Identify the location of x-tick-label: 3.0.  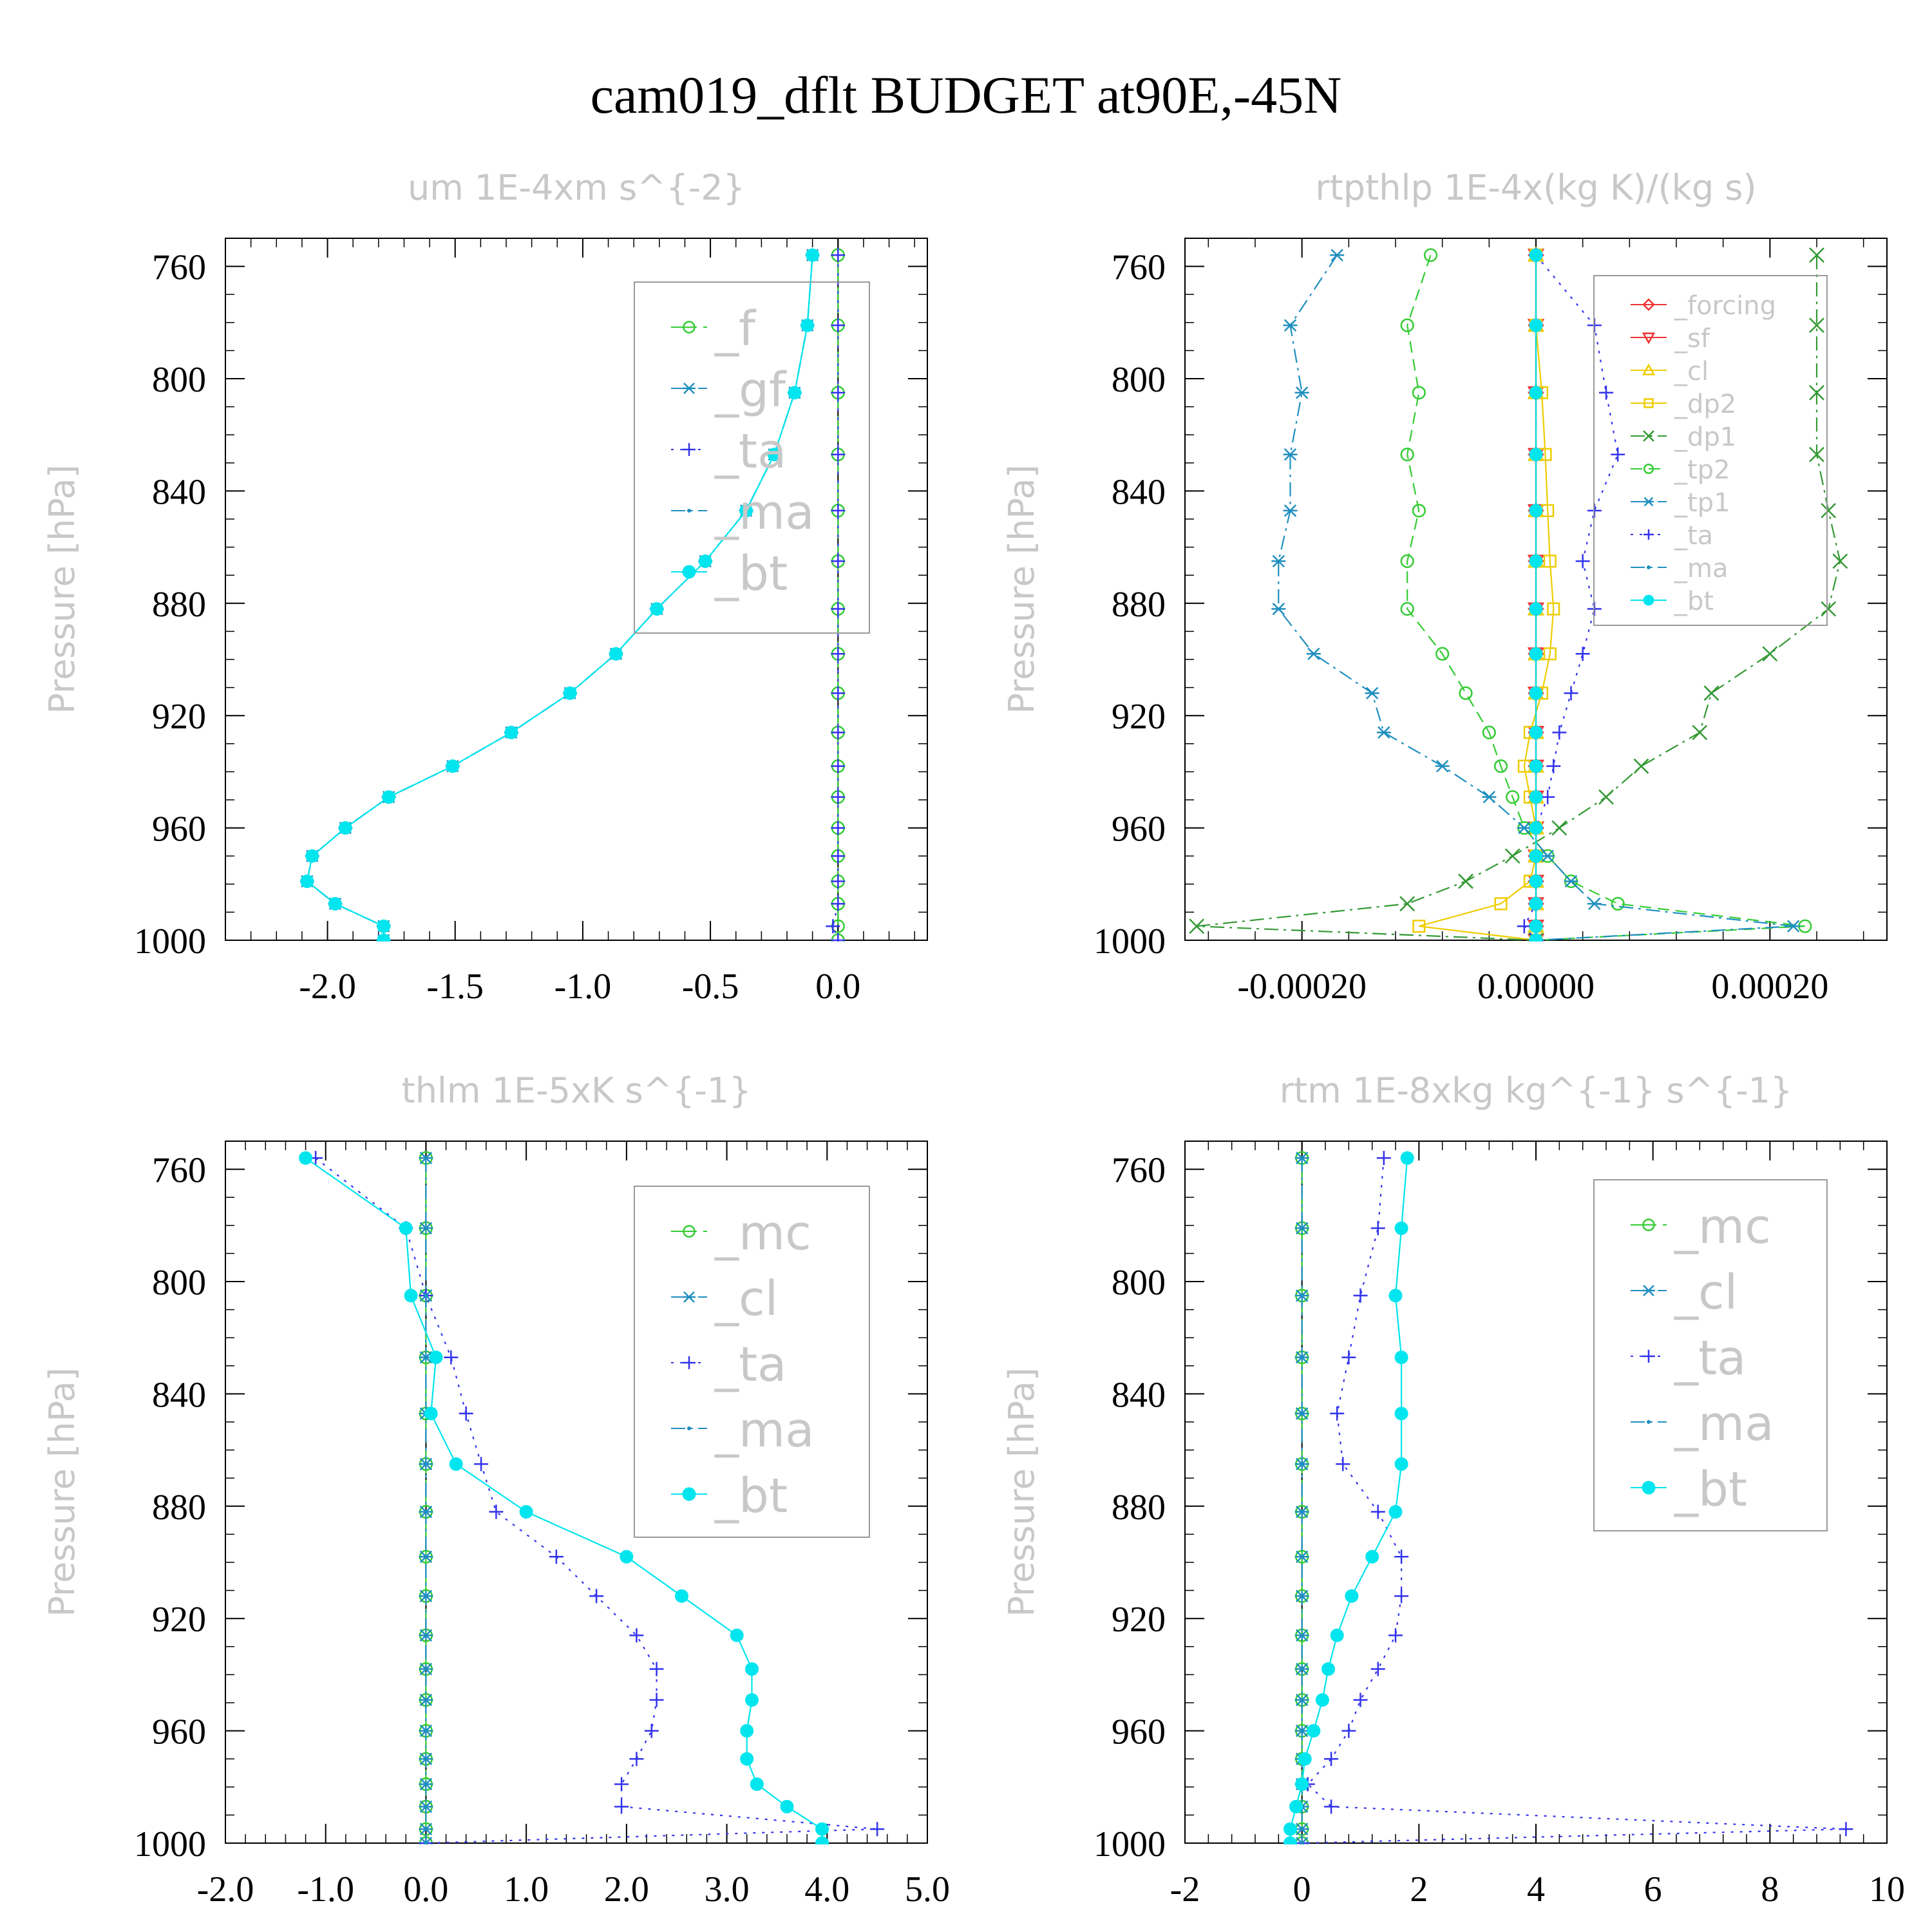
(727, 1890).